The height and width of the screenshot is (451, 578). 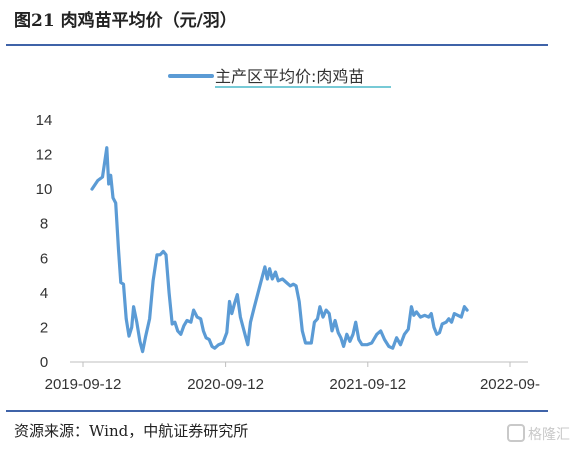 I want to click on y-tick-label: 8, so click(x=44, y=224).